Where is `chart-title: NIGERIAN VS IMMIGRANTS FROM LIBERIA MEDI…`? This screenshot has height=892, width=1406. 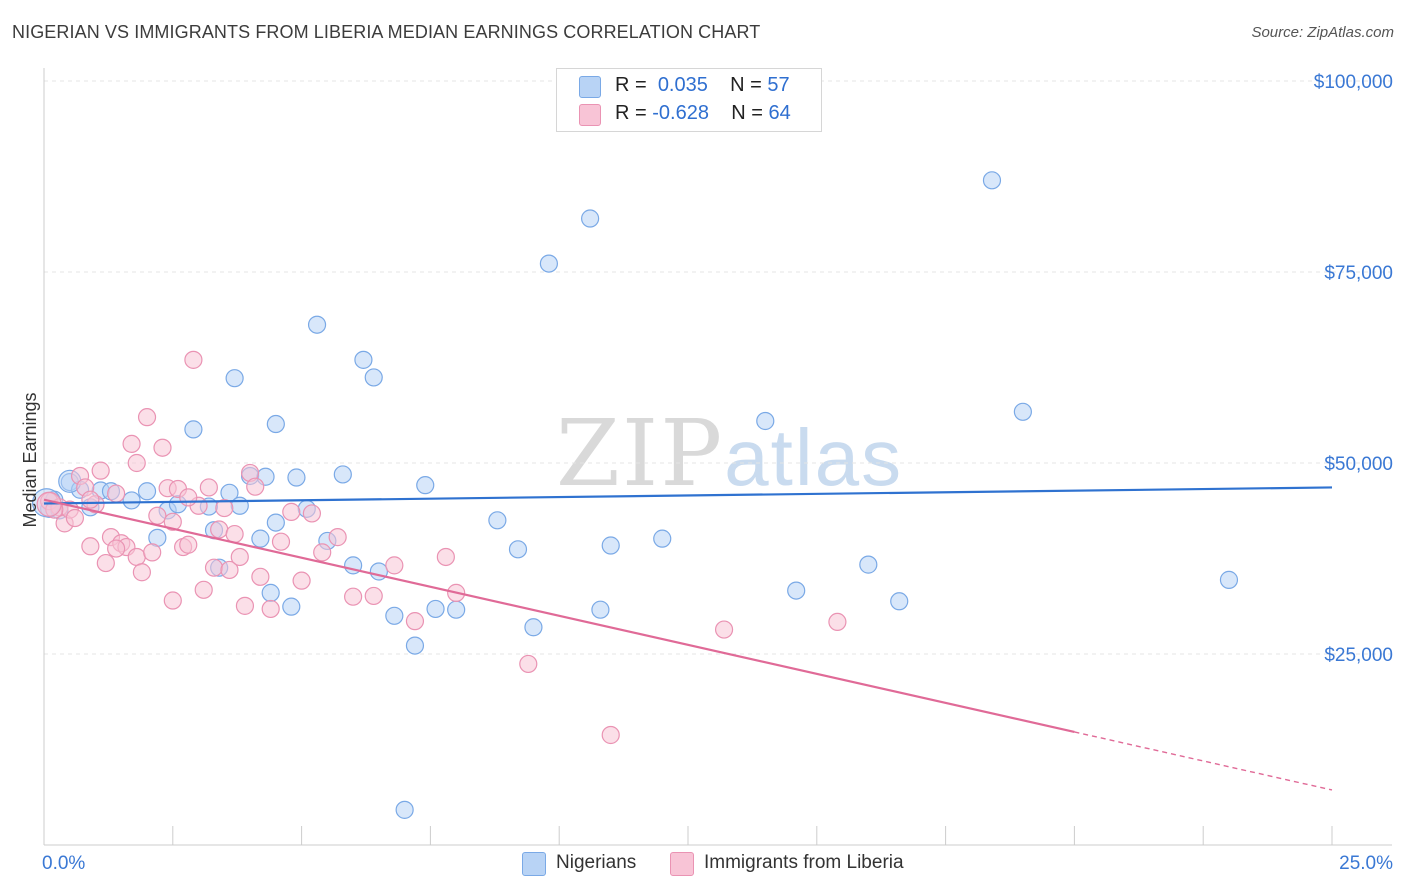
chart-title: NIGERIAN VS IMMIGRANTS FROM LIBERIA MEDI… is located at coordinates (386, 32).